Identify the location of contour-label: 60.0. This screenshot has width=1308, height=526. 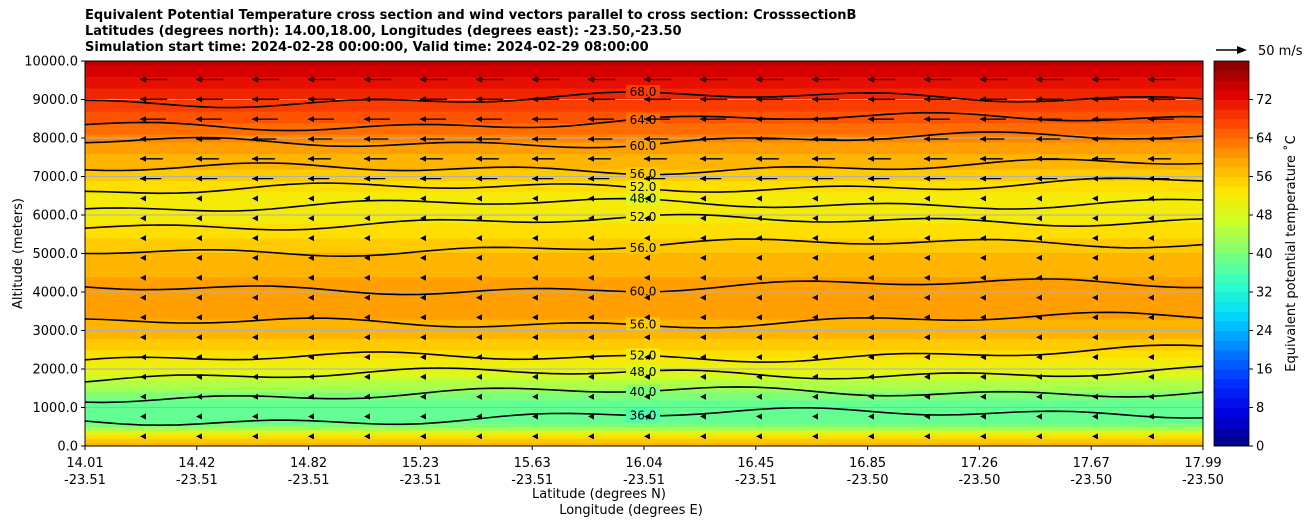
(643, 146).